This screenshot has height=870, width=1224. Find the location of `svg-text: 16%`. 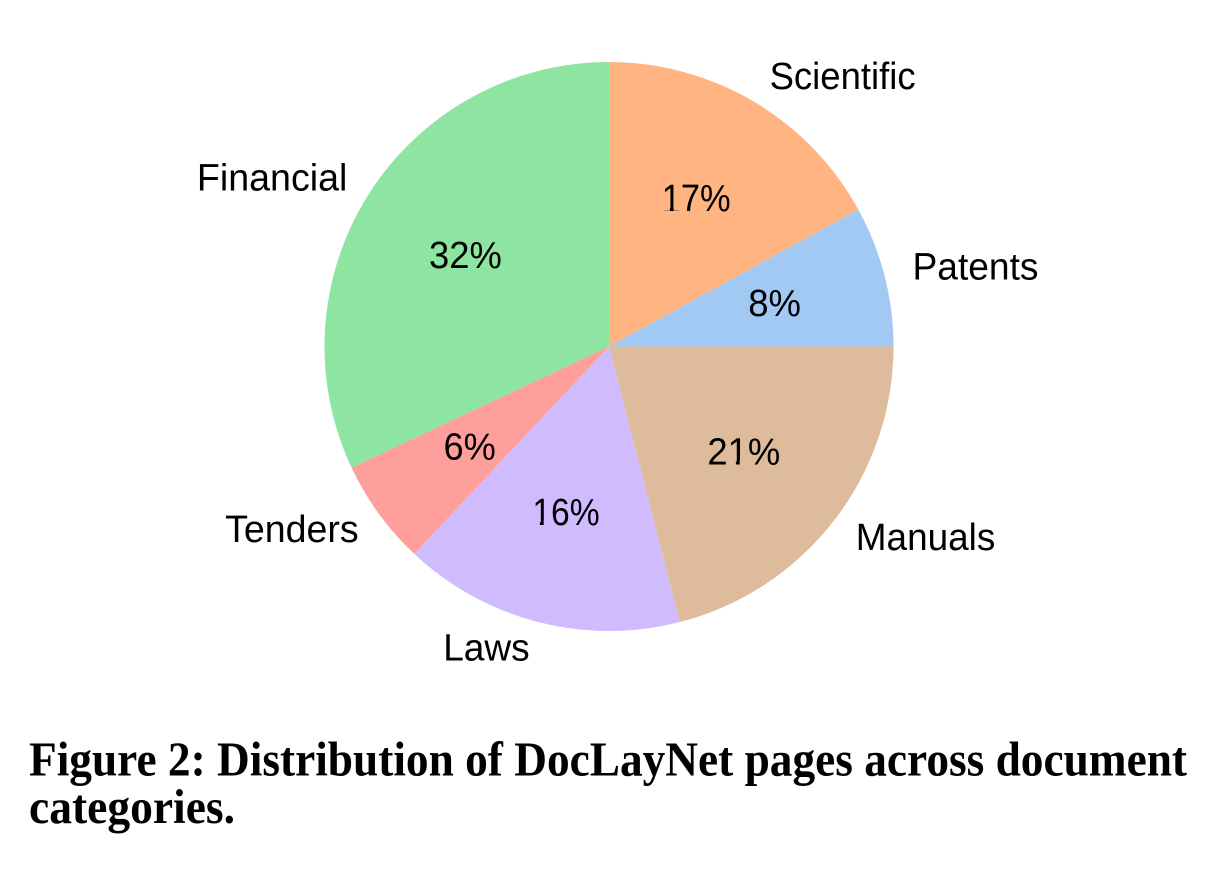

svg-text: 16% is located at coordinates (565, 513).